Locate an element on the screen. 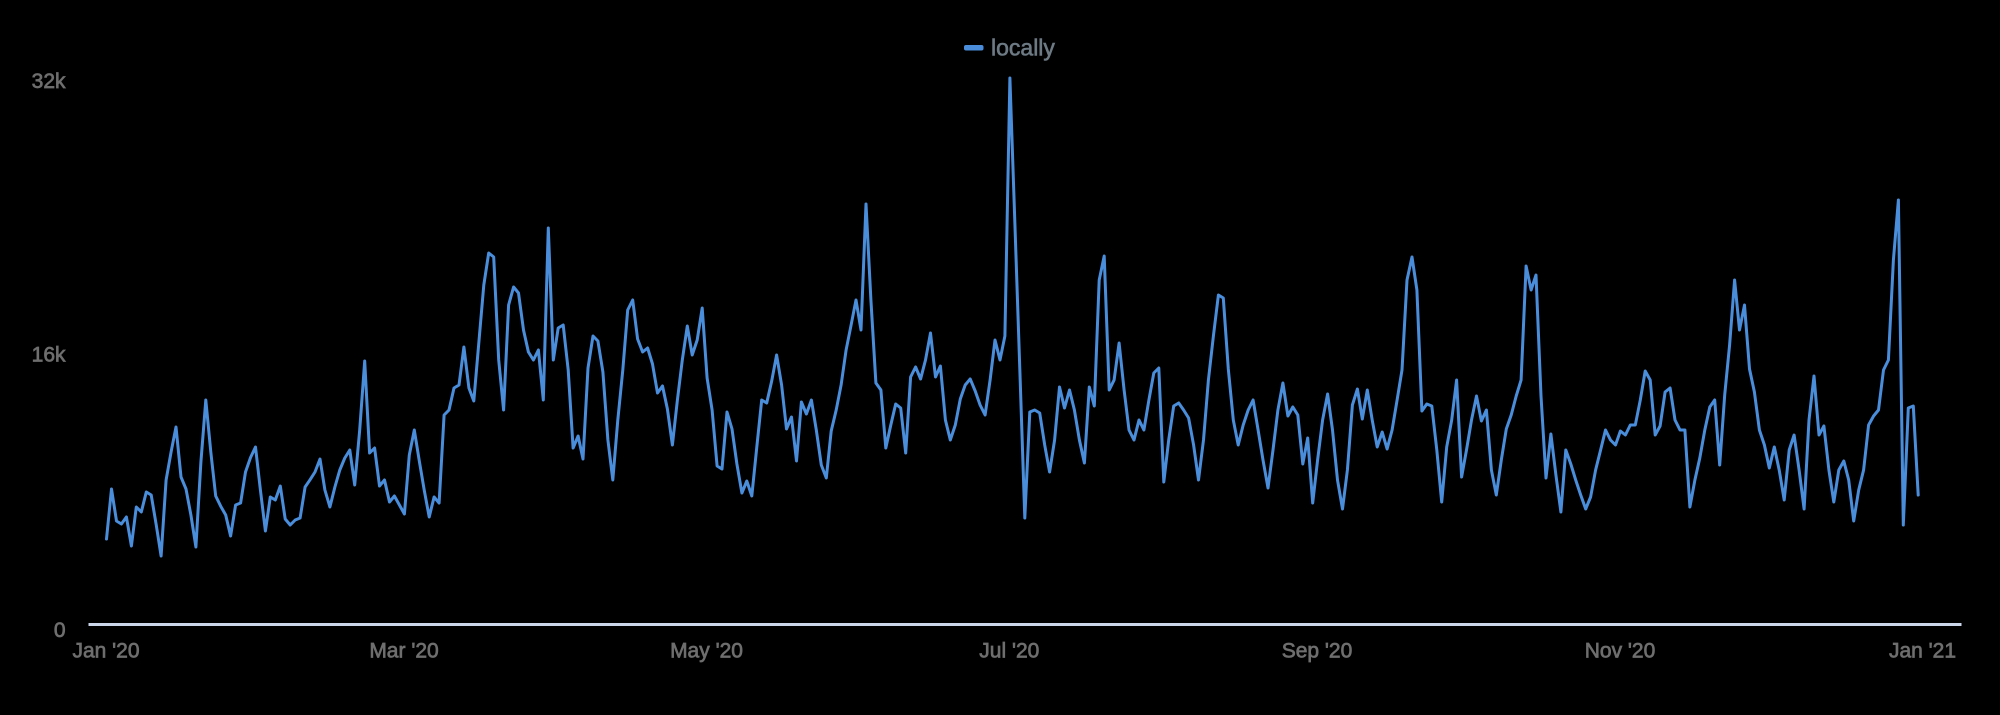  svg-text: Sep '20 is located at coordinates (1317, 651).